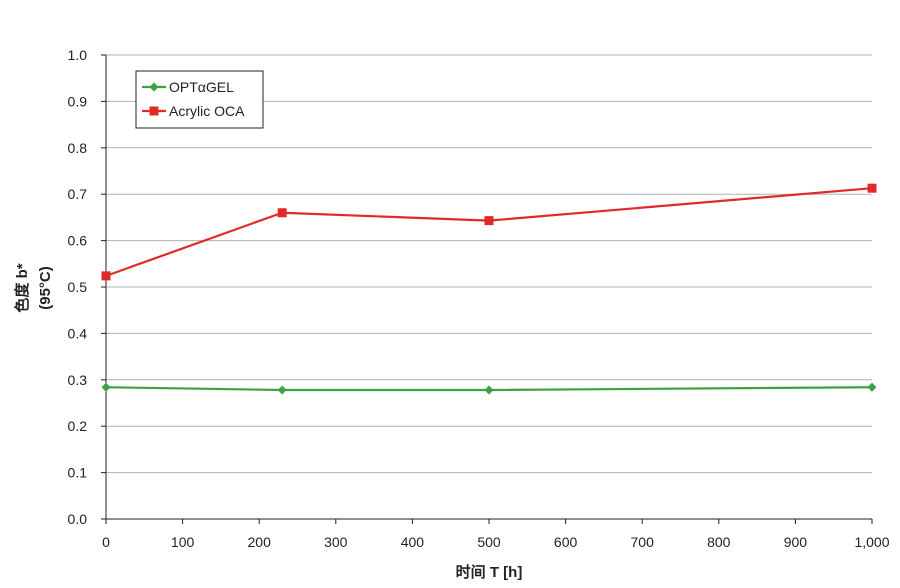 Image resolution: width=900 pixels, height=588 pixels. I want to click on legend-label: OPTαGEL, so click(201, 87).